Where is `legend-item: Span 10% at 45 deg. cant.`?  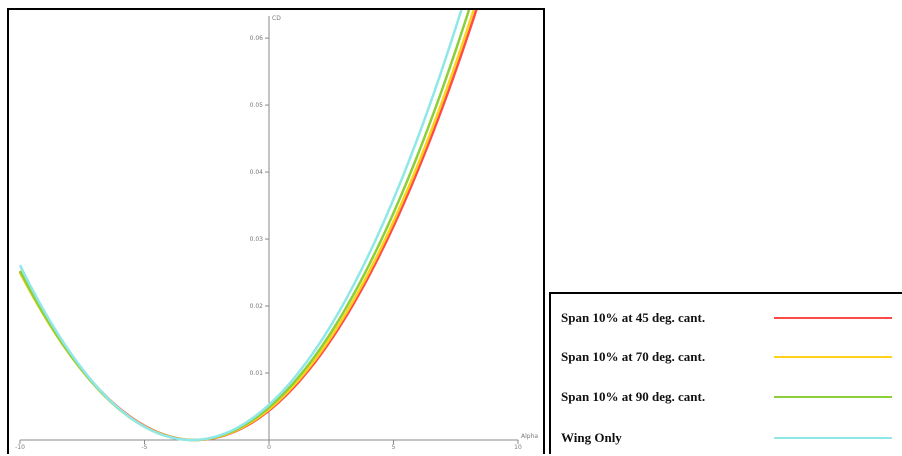
legend-item: Span 10% at 45 deg. cant. is located at coordinates (726, 318).